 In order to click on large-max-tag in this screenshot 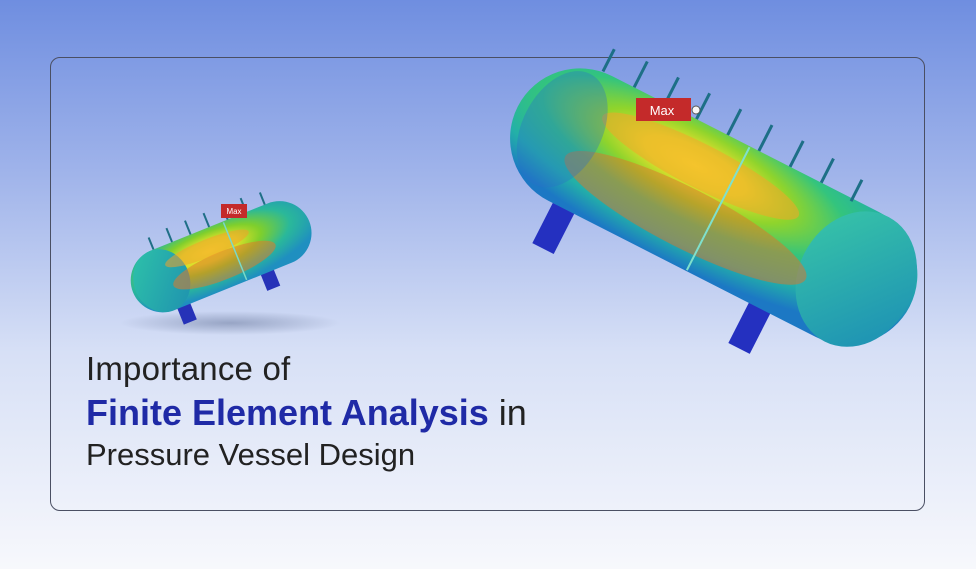, I will do `click(663, 109)`.